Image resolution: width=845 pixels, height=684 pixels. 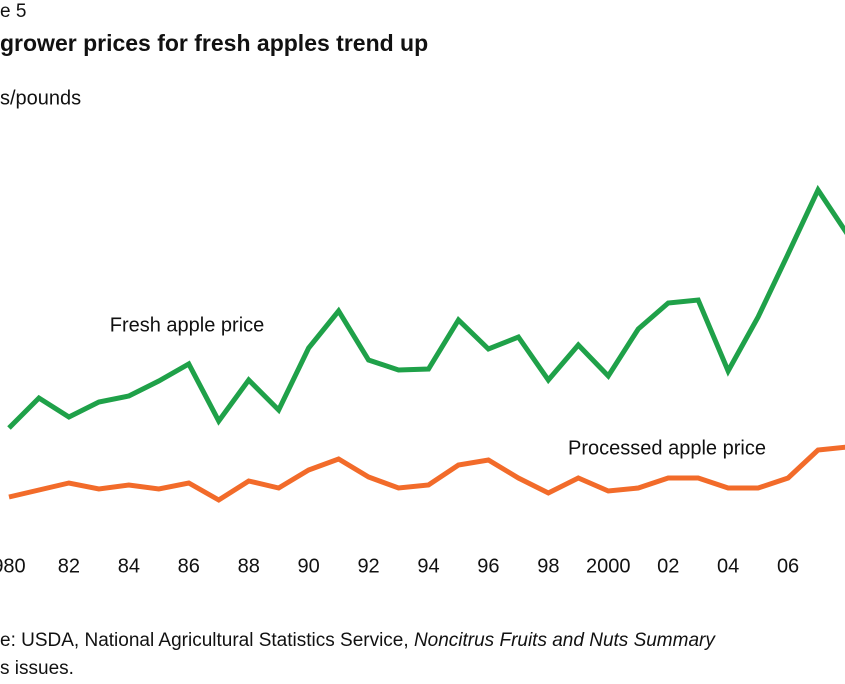 What do you see at coordinates (667, 448) in the screenshot?
I see `series-label: Processed apple price` at bounding box center [667, 448].